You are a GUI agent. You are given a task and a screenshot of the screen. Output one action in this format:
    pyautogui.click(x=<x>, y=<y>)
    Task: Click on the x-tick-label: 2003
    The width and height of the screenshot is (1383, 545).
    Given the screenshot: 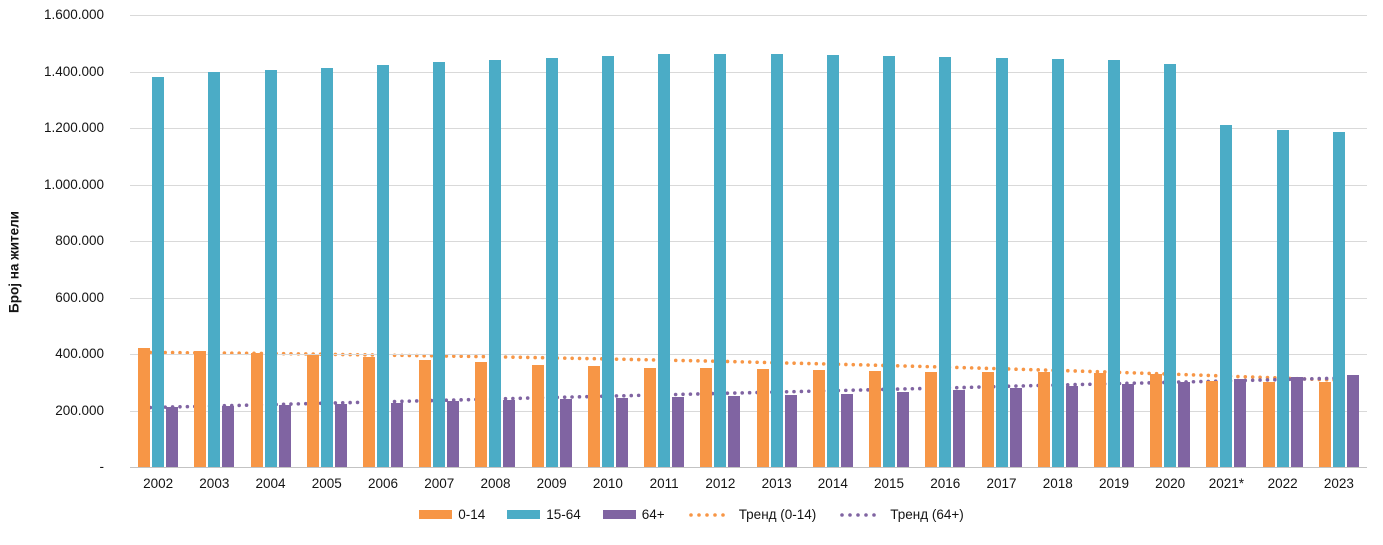 What is the action you would take?
    pyautogui.click(x=214, y=483)
    